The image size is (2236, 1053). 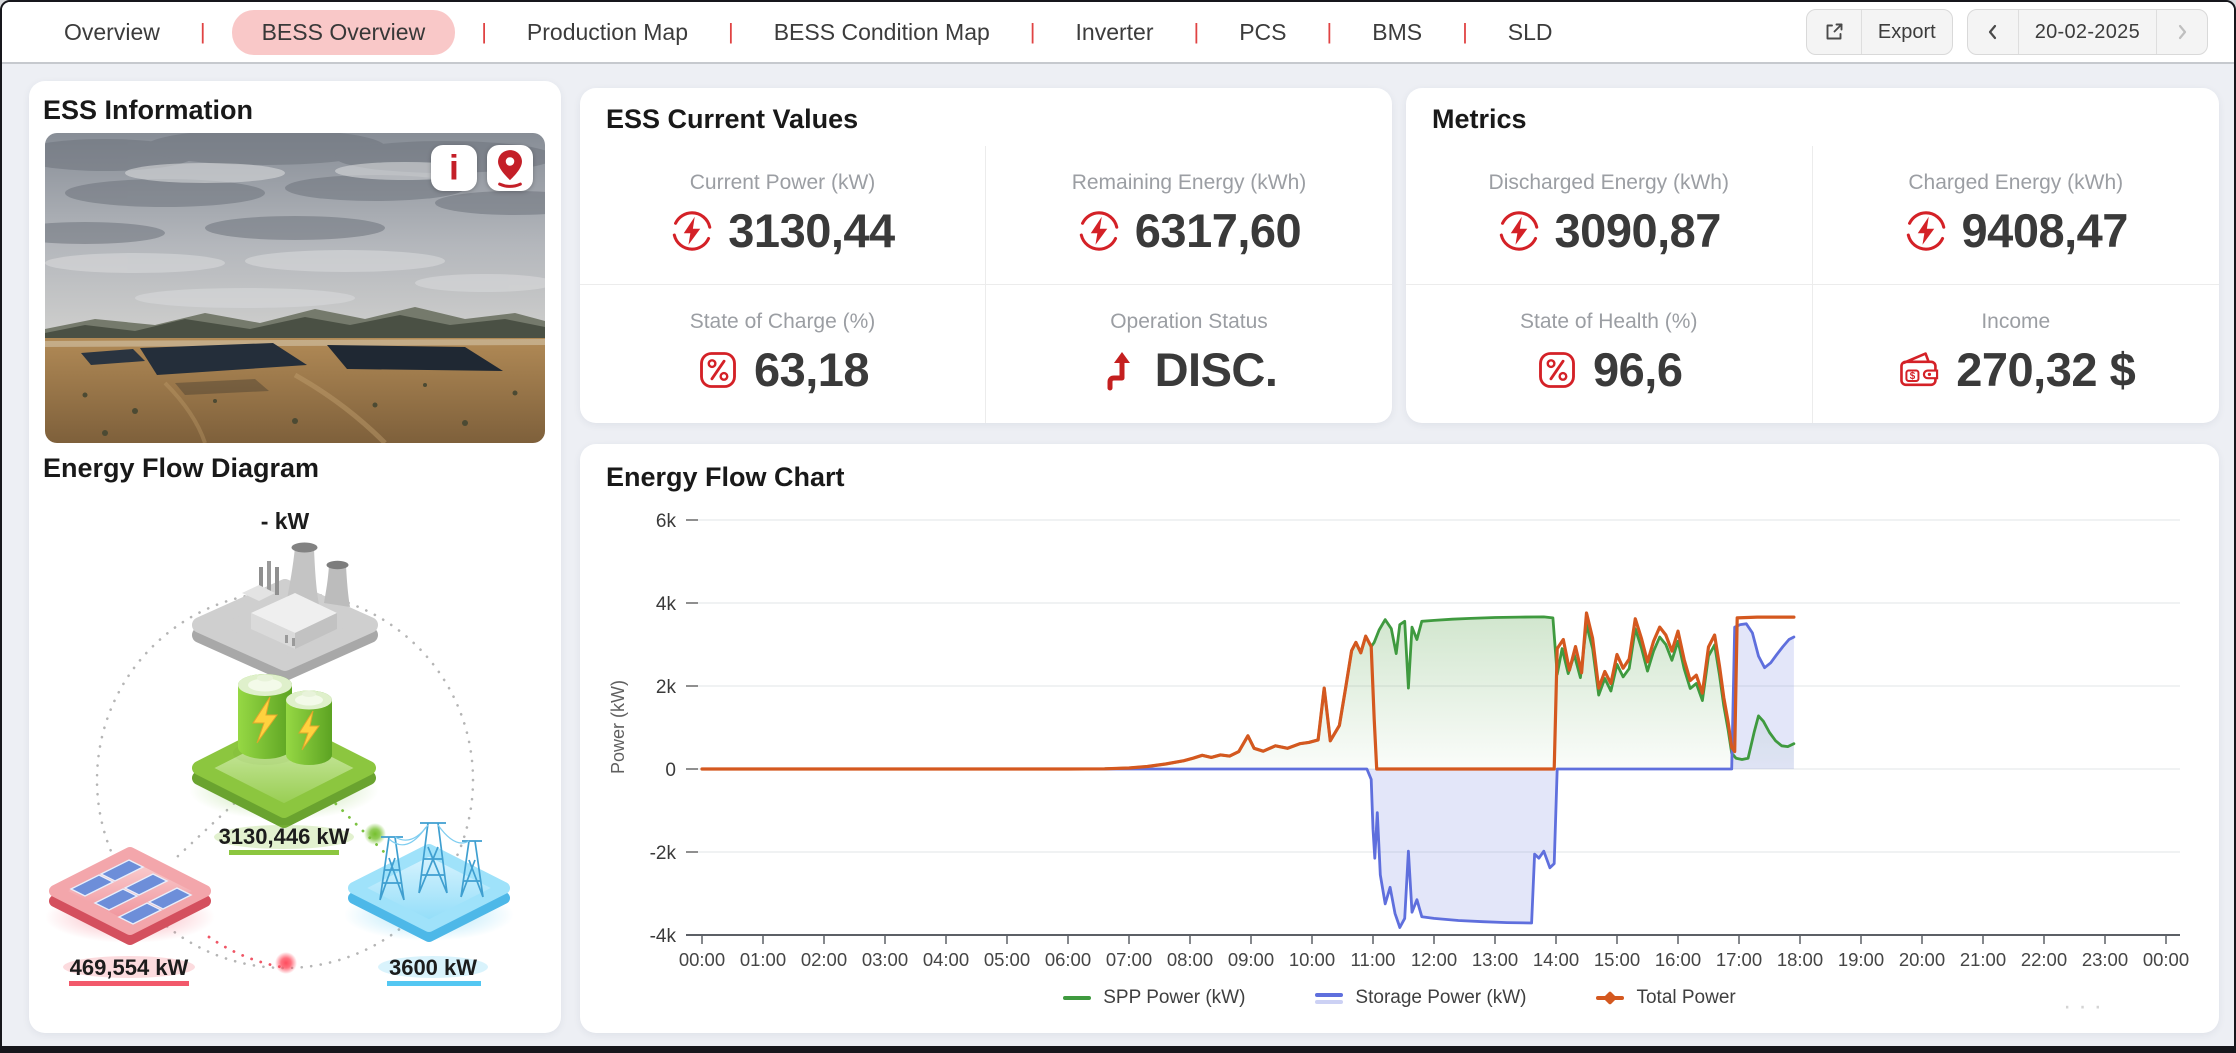 I want to click on stat-state-of-charge: State of Charge (%) 63,18, so click(x=783, y=353).